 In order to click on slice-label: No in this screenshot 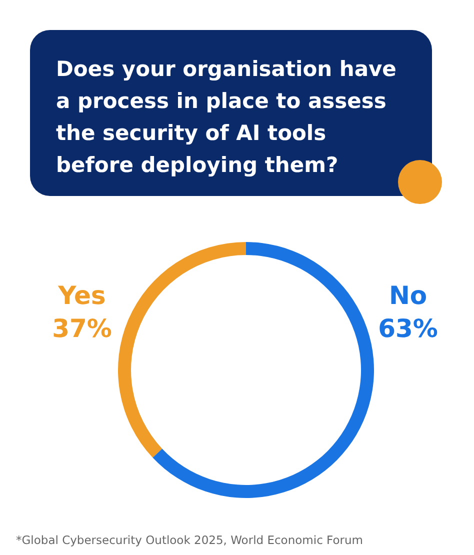, I will do `click(408, 295)`.